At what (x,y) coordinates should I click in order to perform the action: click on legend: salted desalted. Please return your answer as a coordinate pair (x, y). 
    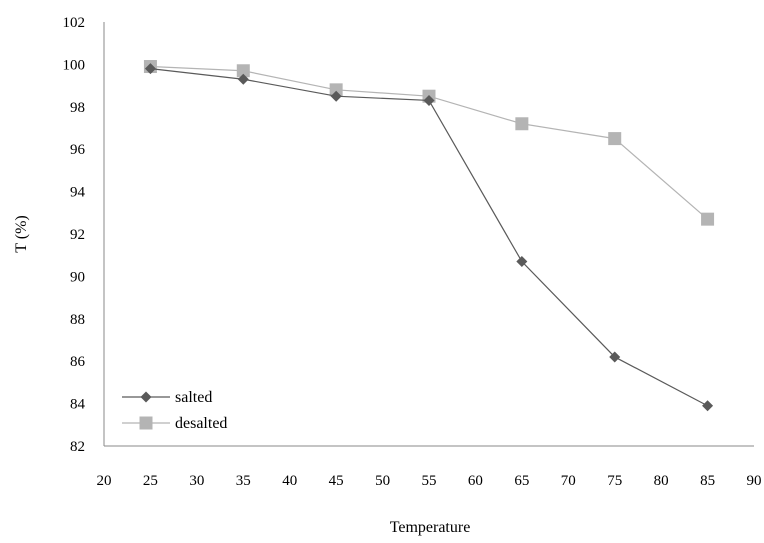
    Looking at the image, I should click on (174, 410).